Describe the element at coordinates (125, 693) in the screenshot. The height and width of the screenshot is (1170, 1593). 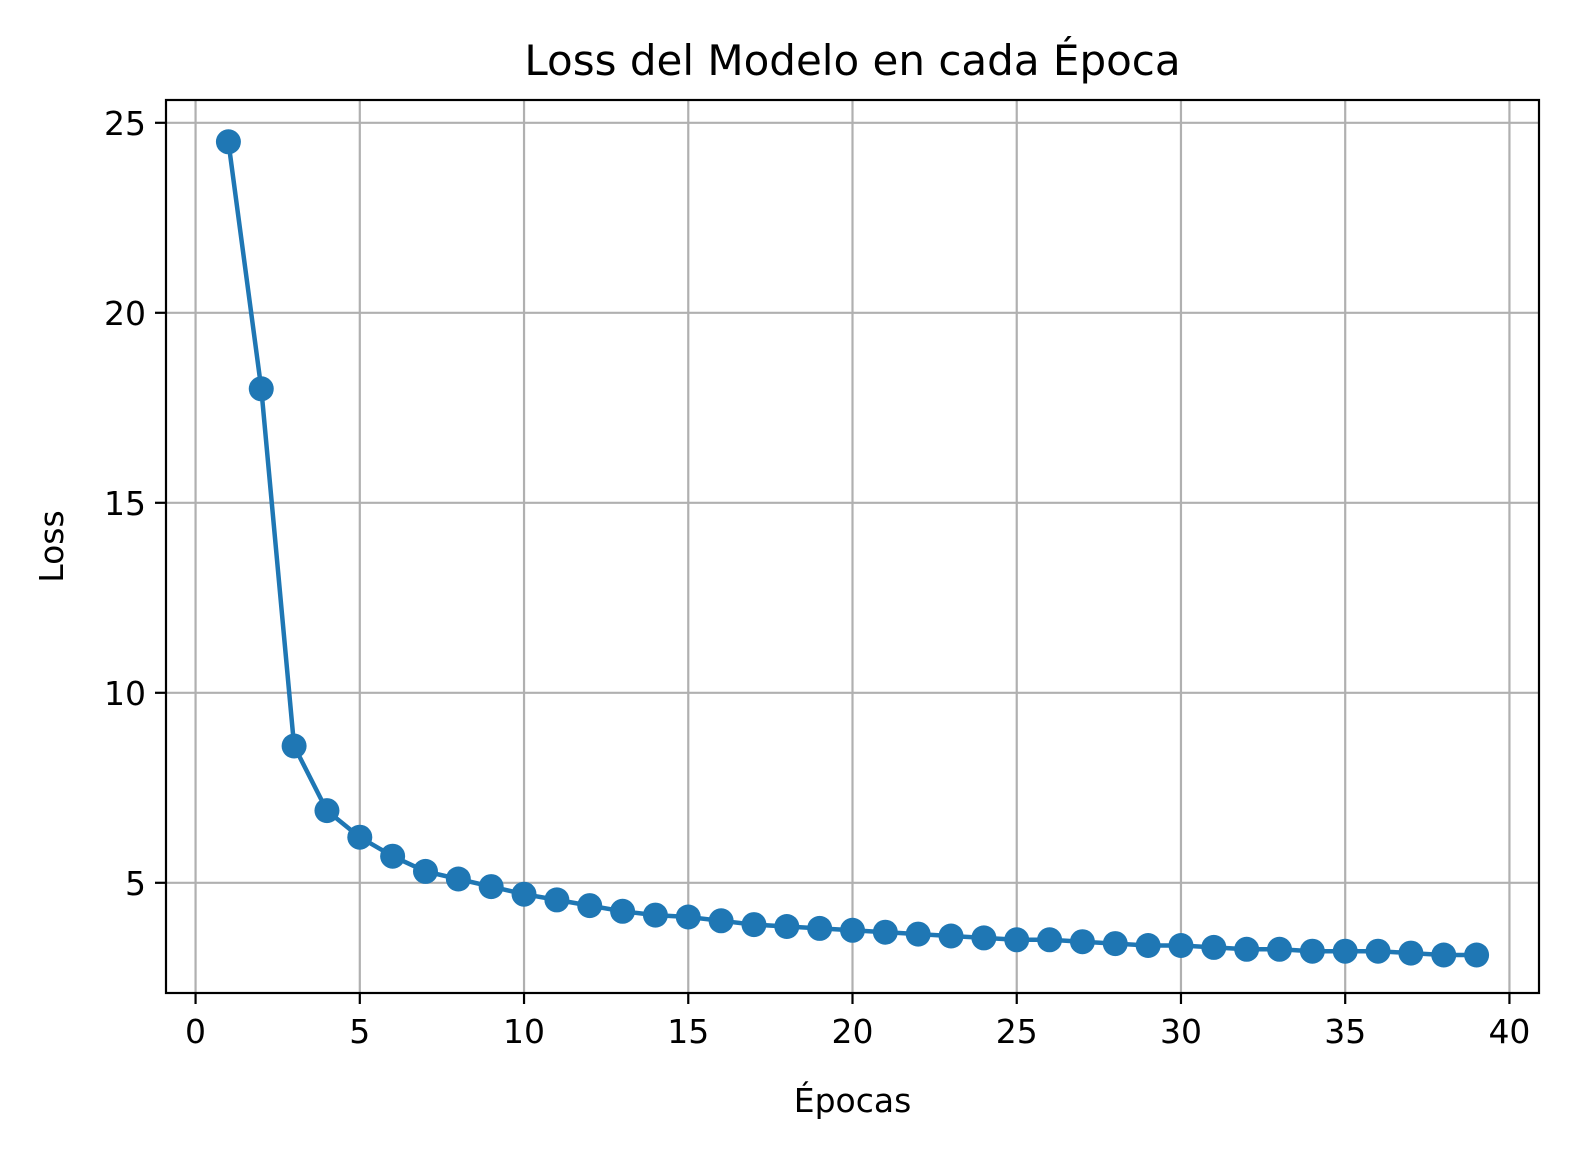
I see `y-tick-label: 10` at that location.